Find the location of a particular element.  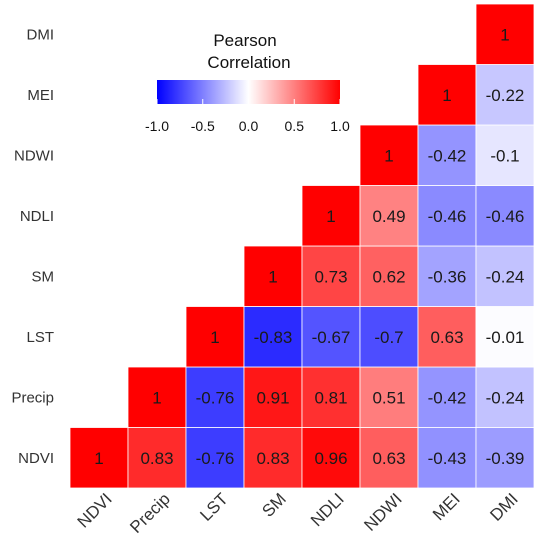

heatmap-cell-precip-lst: -0.76 is located at coordinates (215, 397).